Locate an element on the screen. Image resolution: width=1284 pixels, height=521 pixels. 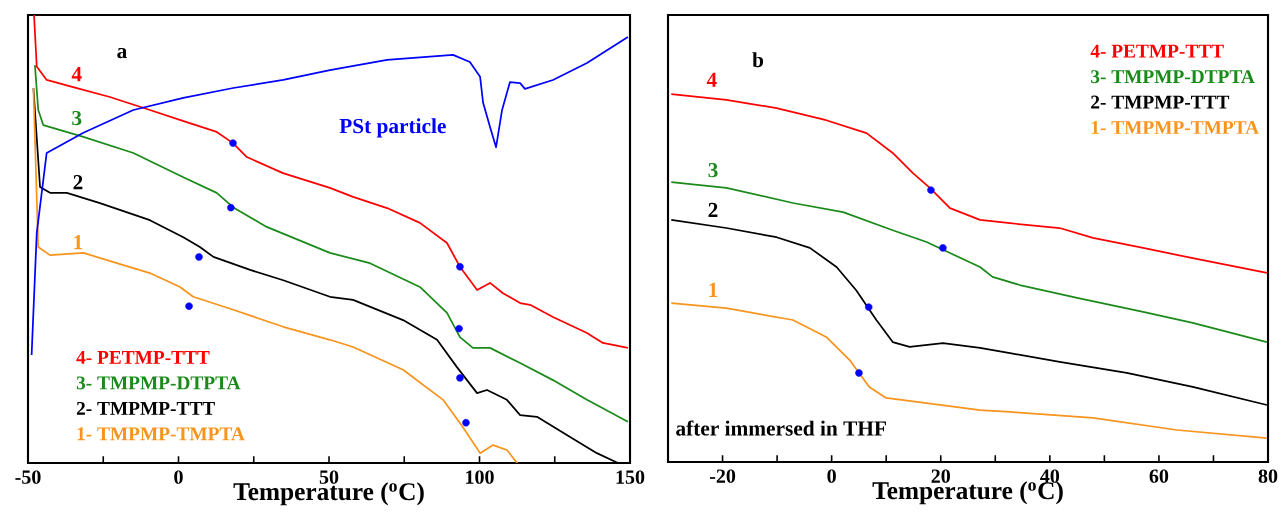
annotation: PSt particle is located at coordinates (392, 128).